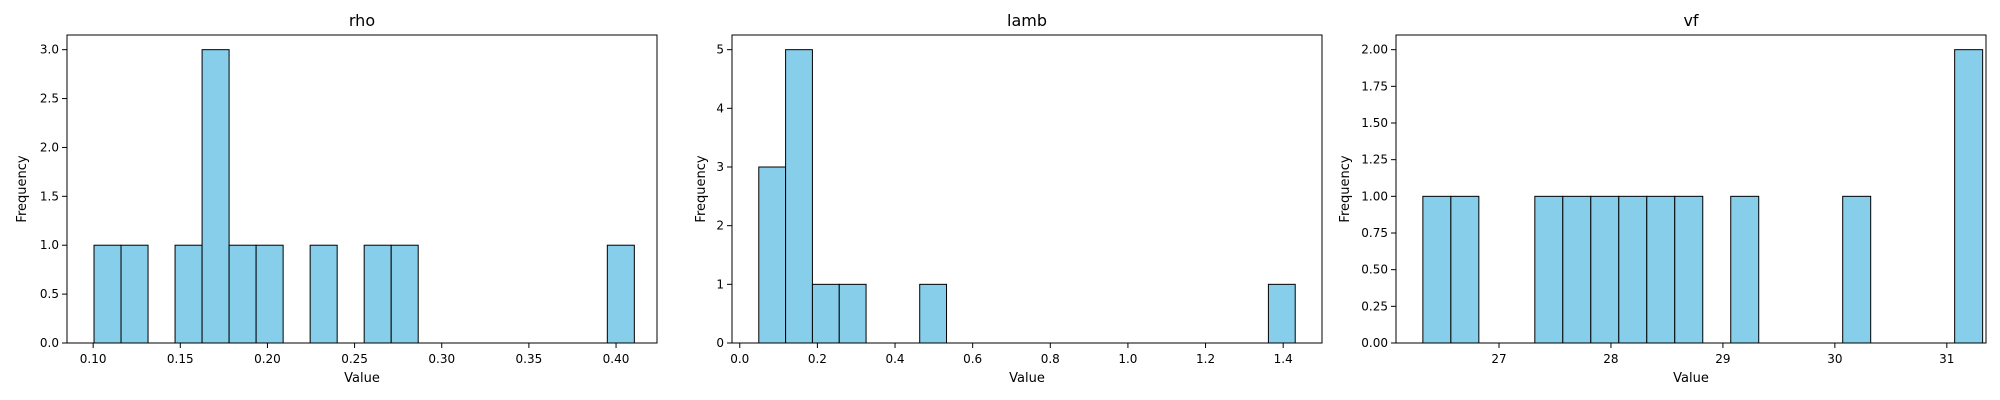 The width and height of the screenshot is (2000, 400). I want to click on y-tick-label: 3.0, so click(49, 50).